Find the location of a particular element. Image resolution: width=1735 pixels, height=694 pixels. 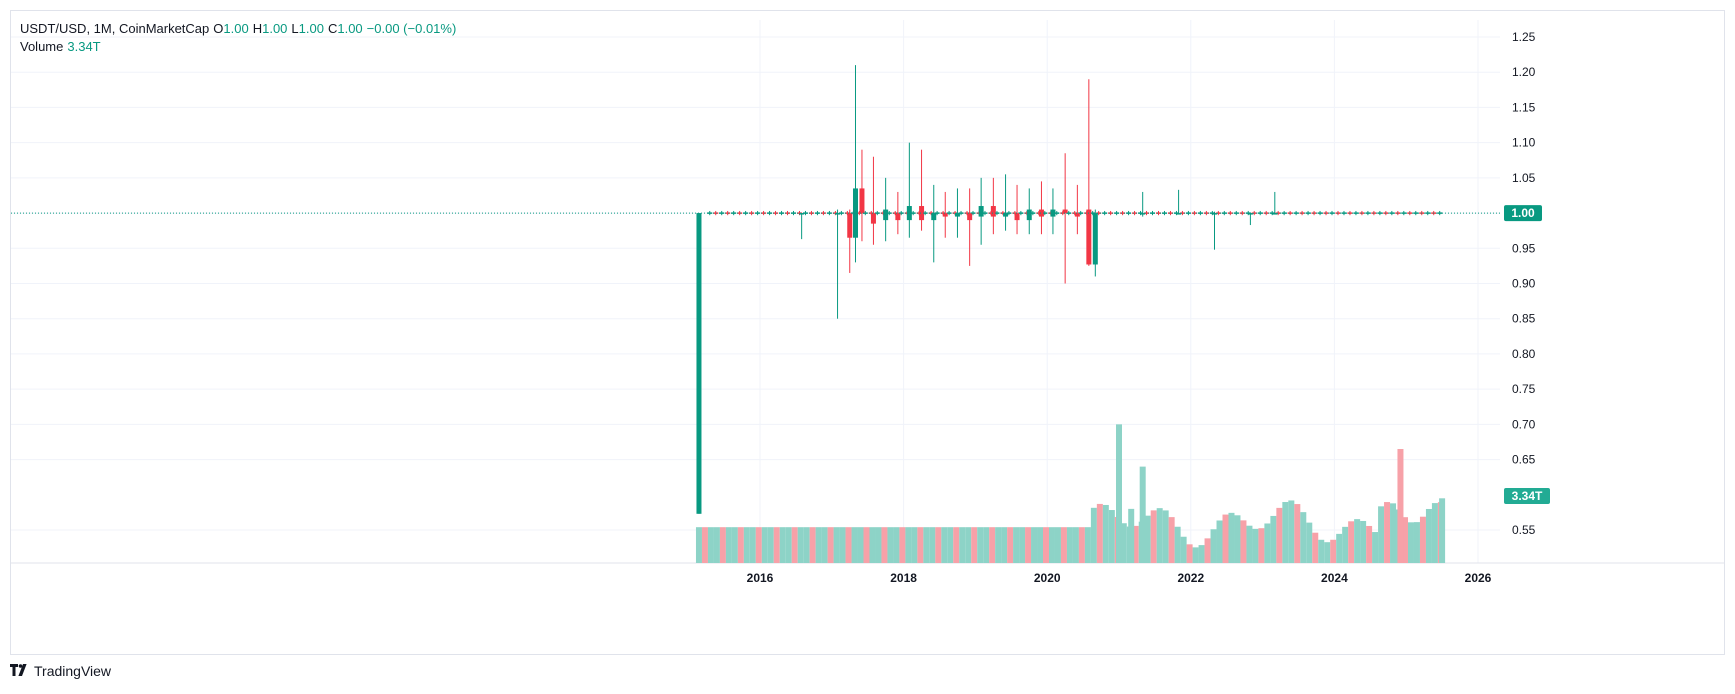

symbol-line: USDT/USD, 1M, CoinMarketCap is located at coordinates (115, 28).